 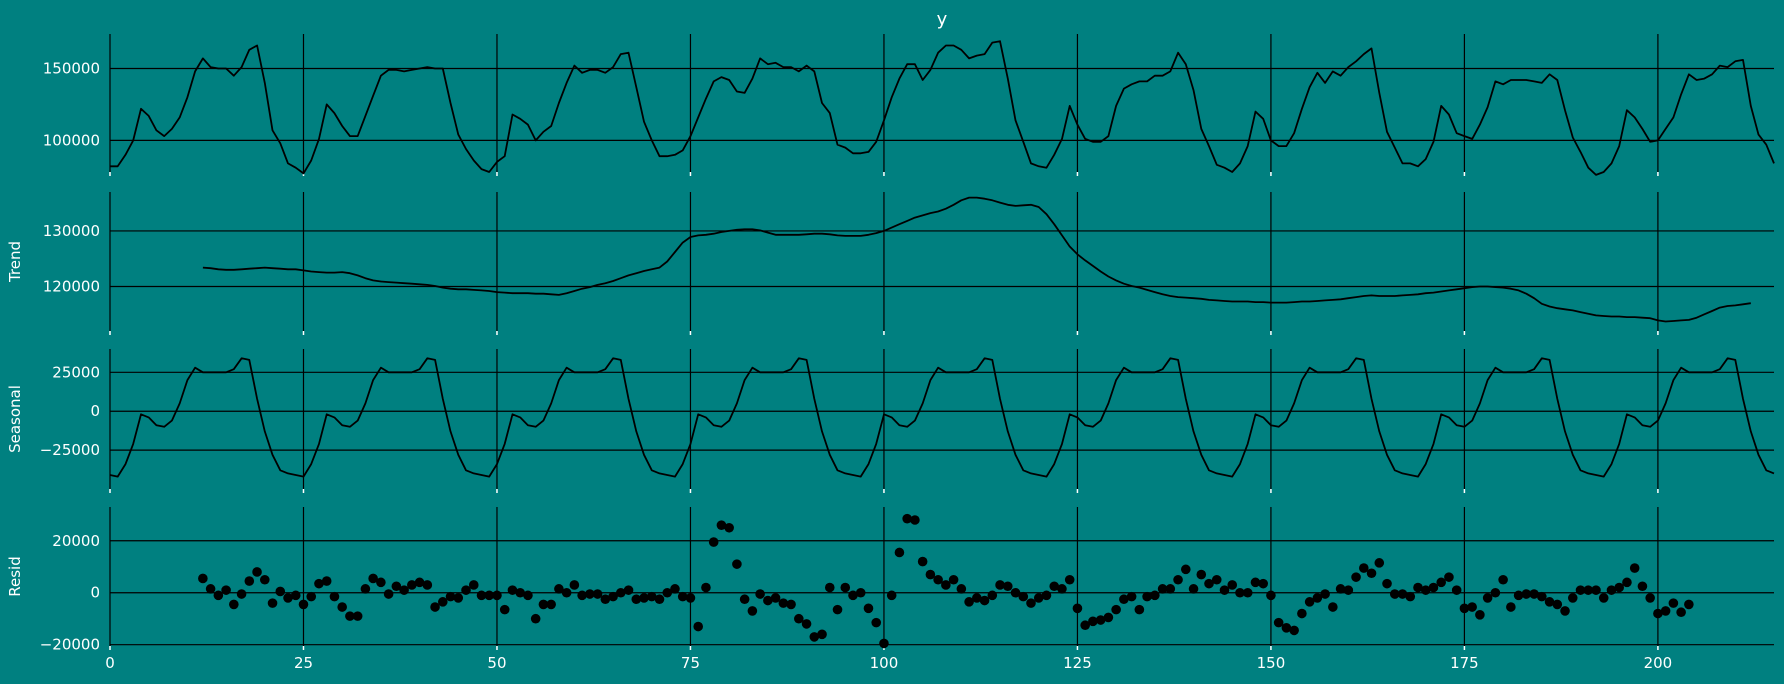 What do you see at coordinates (303, 663) in the screenshot?
I see `x-tick-label: 25` at bounding box center [303, 663].